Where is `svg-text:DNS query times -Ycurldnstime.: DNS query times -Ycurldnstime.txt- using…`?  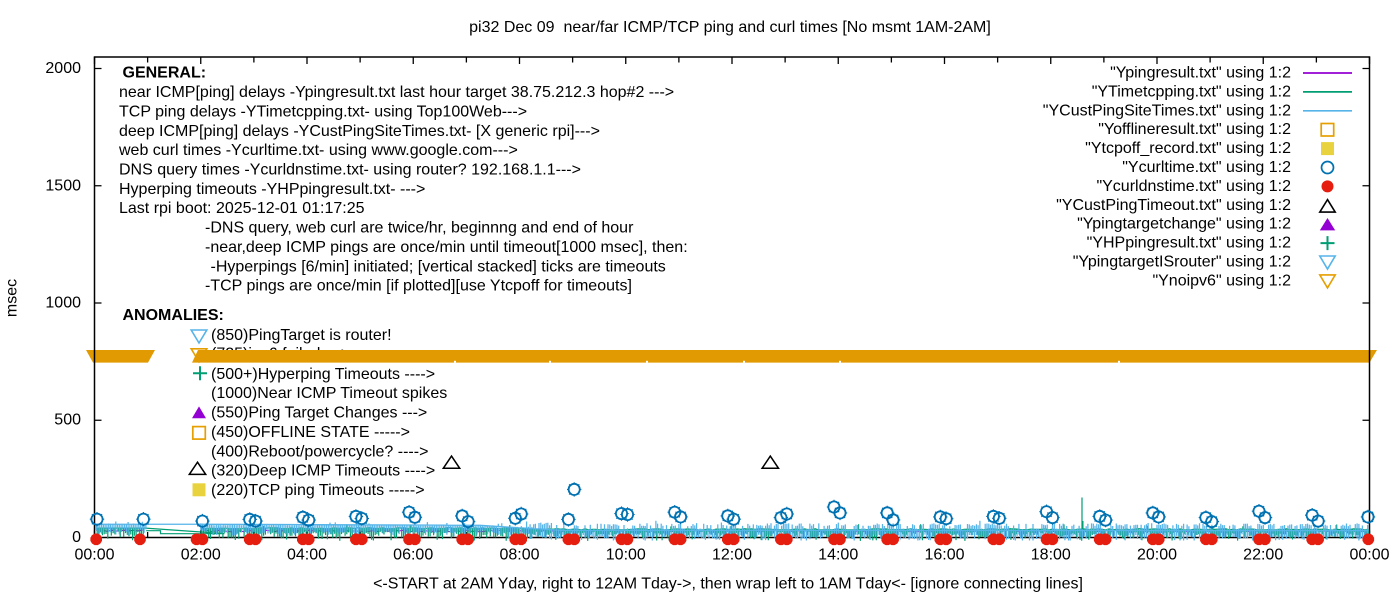
svg-text:DNS query times -Ycurldnstime.: DNS query times -Ycurldnstime.txt- using… is located at coordinates (350, 170).